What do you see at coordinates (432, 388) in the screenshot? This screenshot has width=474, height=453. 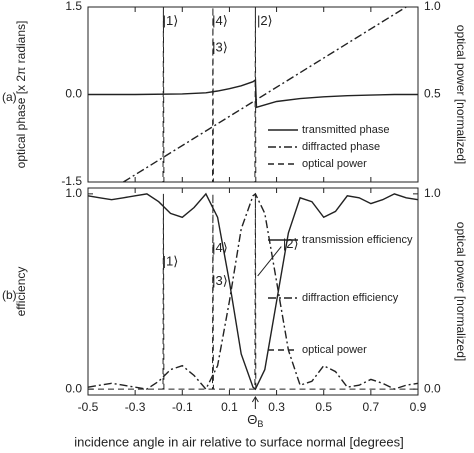 I see `y2-tick-label: 0.0` at bounding box center [432, 388].